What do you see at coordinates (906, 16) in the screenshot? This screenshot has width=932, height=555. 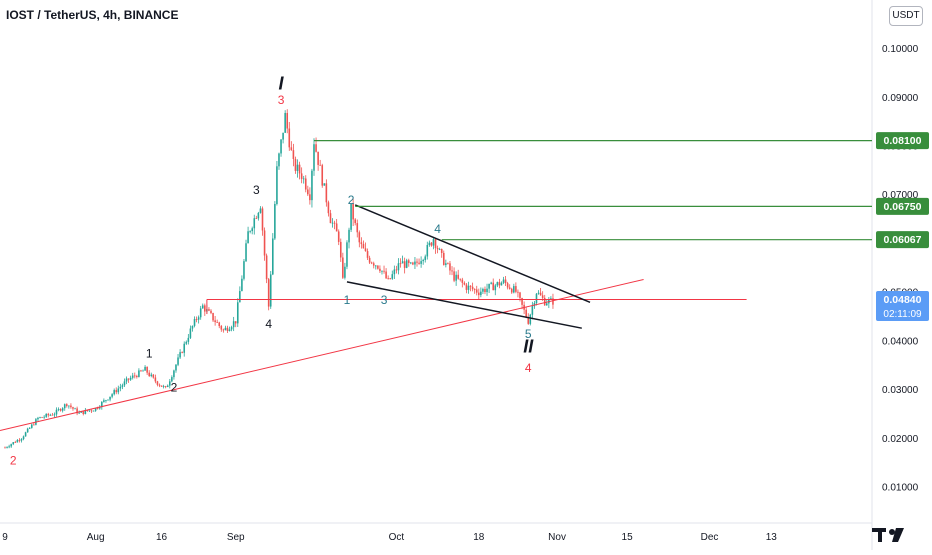 I see `currency-button: USDT` at bounding box center [906, 16].